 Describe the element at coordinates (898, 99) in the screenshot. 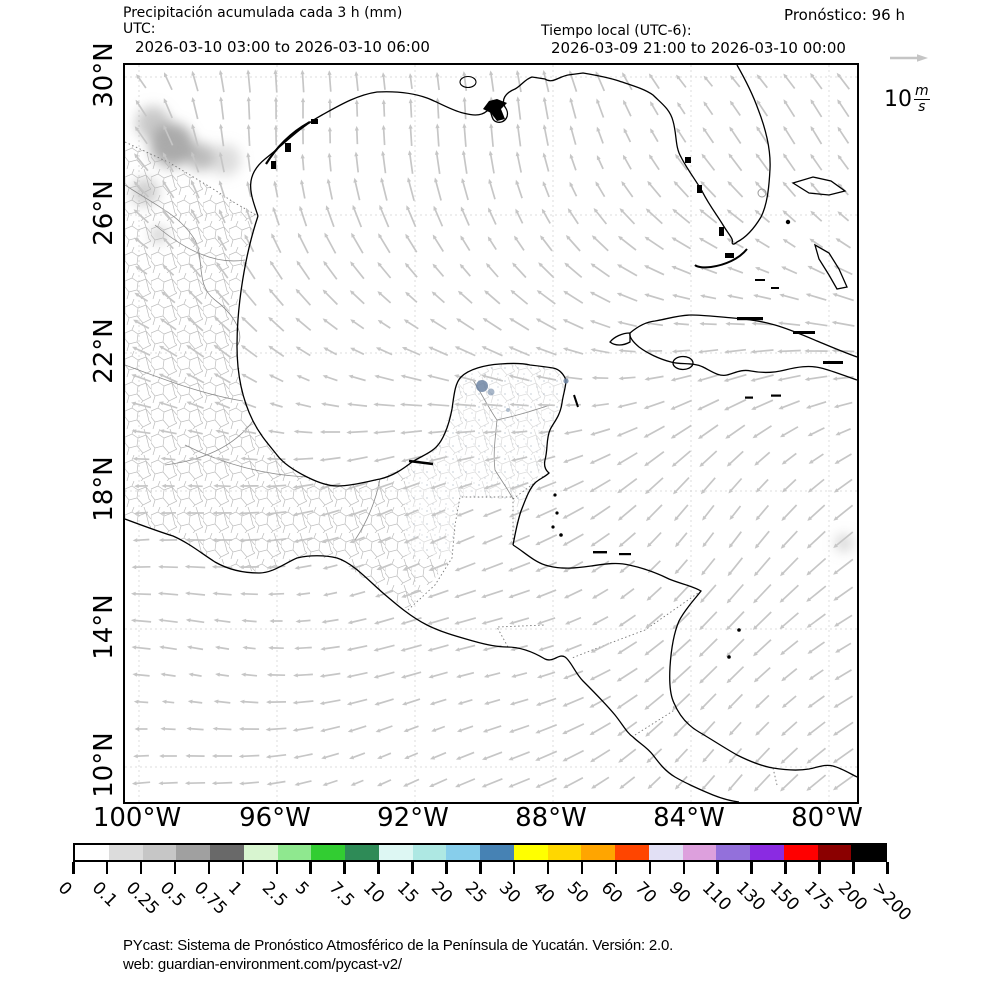

I see `wind-scale-value: 10` at that location.